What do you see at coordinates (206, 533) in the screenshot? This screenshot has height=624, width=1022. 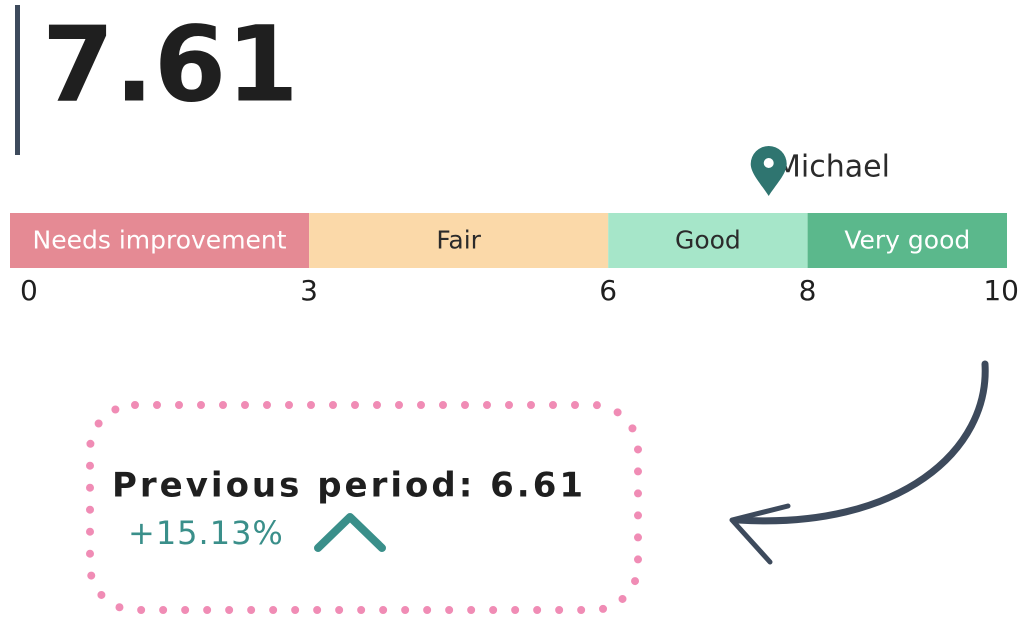 I see `change-value: +15.13%` at bounding box center [206, 533].